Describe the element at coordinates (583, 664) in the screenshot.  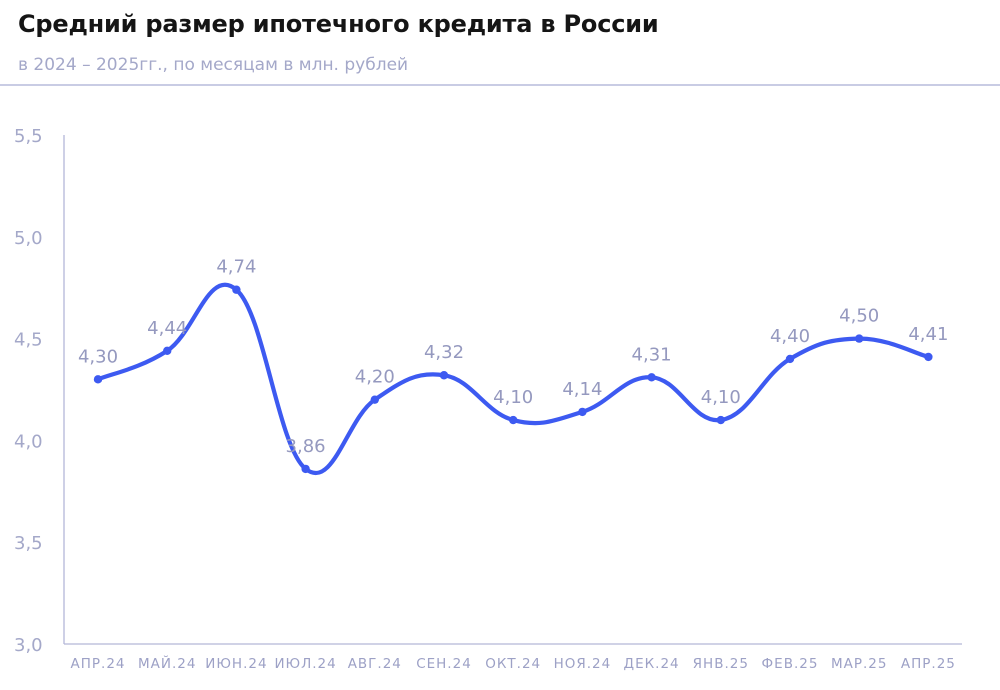
I see `x-tick-label: НОЯ.24` at that location.